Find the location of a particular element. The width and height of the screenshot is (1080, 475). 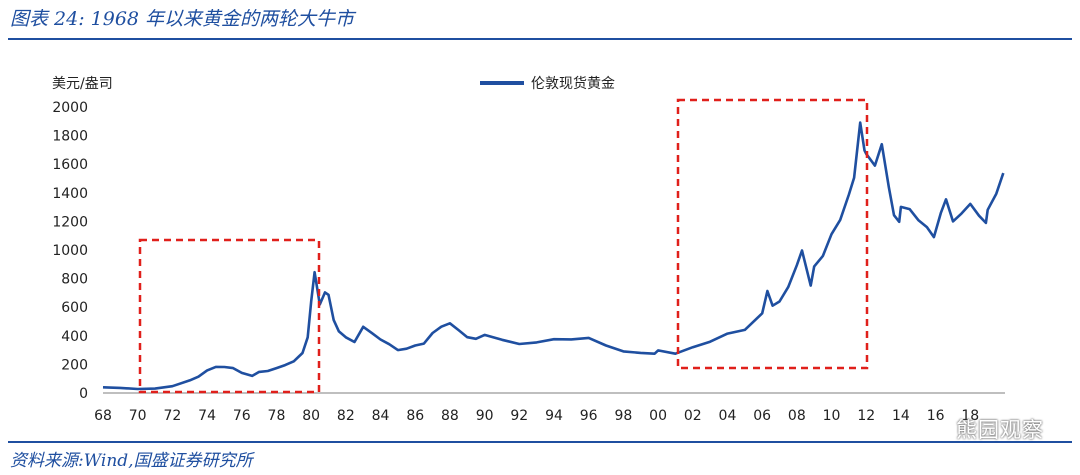

source-note: 资料来源:Wind,国盛证券研究所 is located at coordinates (131, 461).